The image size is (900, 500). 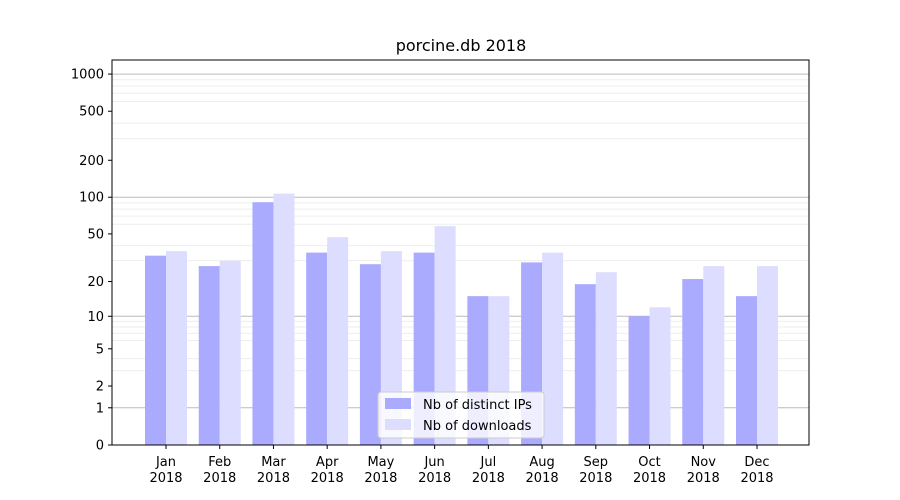 What do you see at coordinates (649, 470) in the screenshot?
I see `x-tick-label: Oct 2018` at bounding box center [649, 470].